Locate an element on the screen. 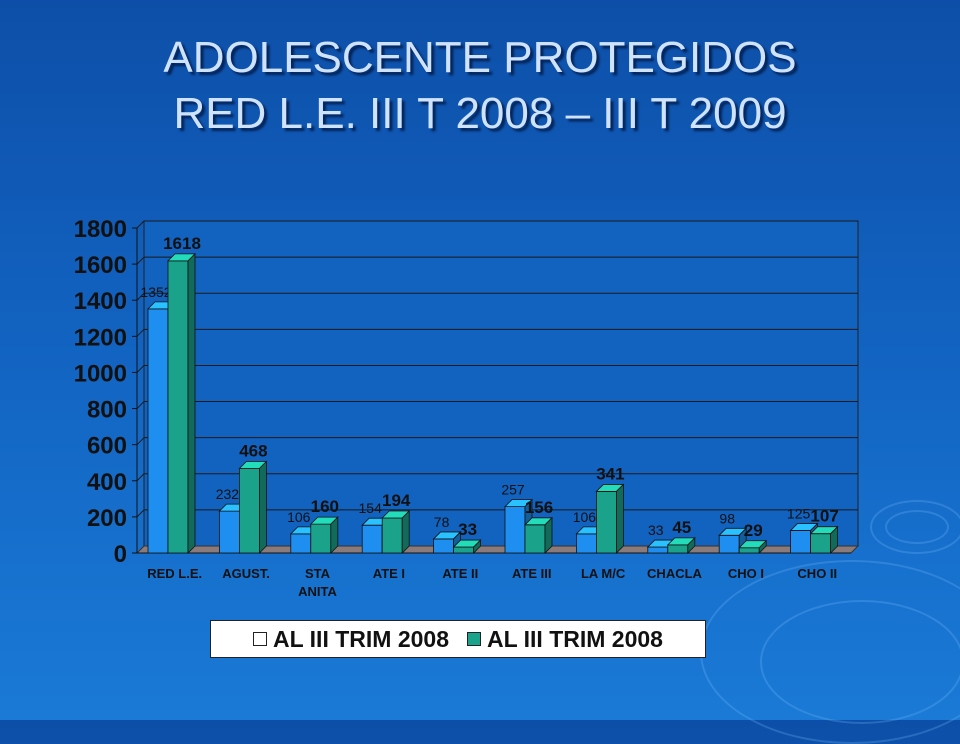 The image size is (960, 744). x-tick-label: RED L.E. is located at coordinates (174, 573).